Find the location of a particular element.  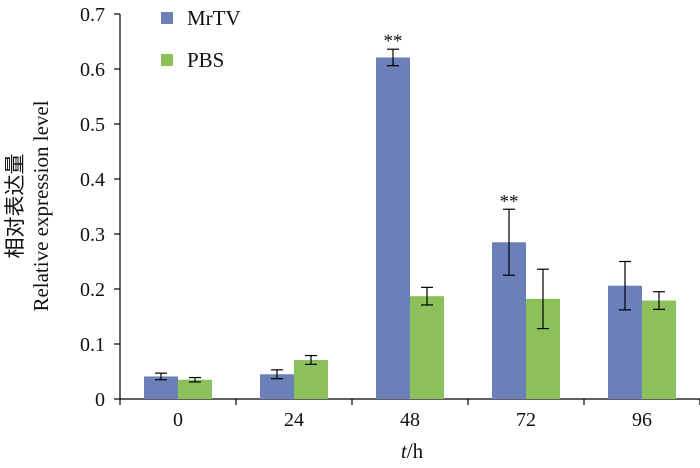

y-tick-label: 0.4 is located at coordinates (92, 180).